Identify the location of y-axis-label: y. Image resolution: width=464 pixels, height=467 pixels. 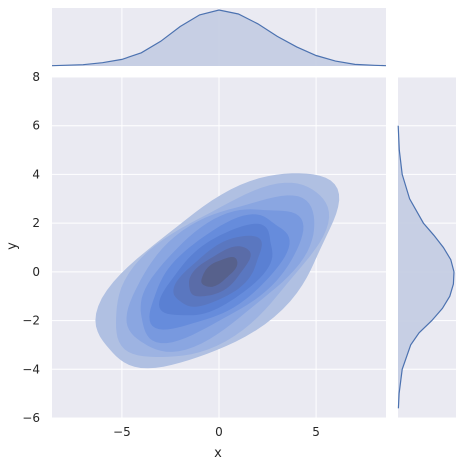
(12, 246).